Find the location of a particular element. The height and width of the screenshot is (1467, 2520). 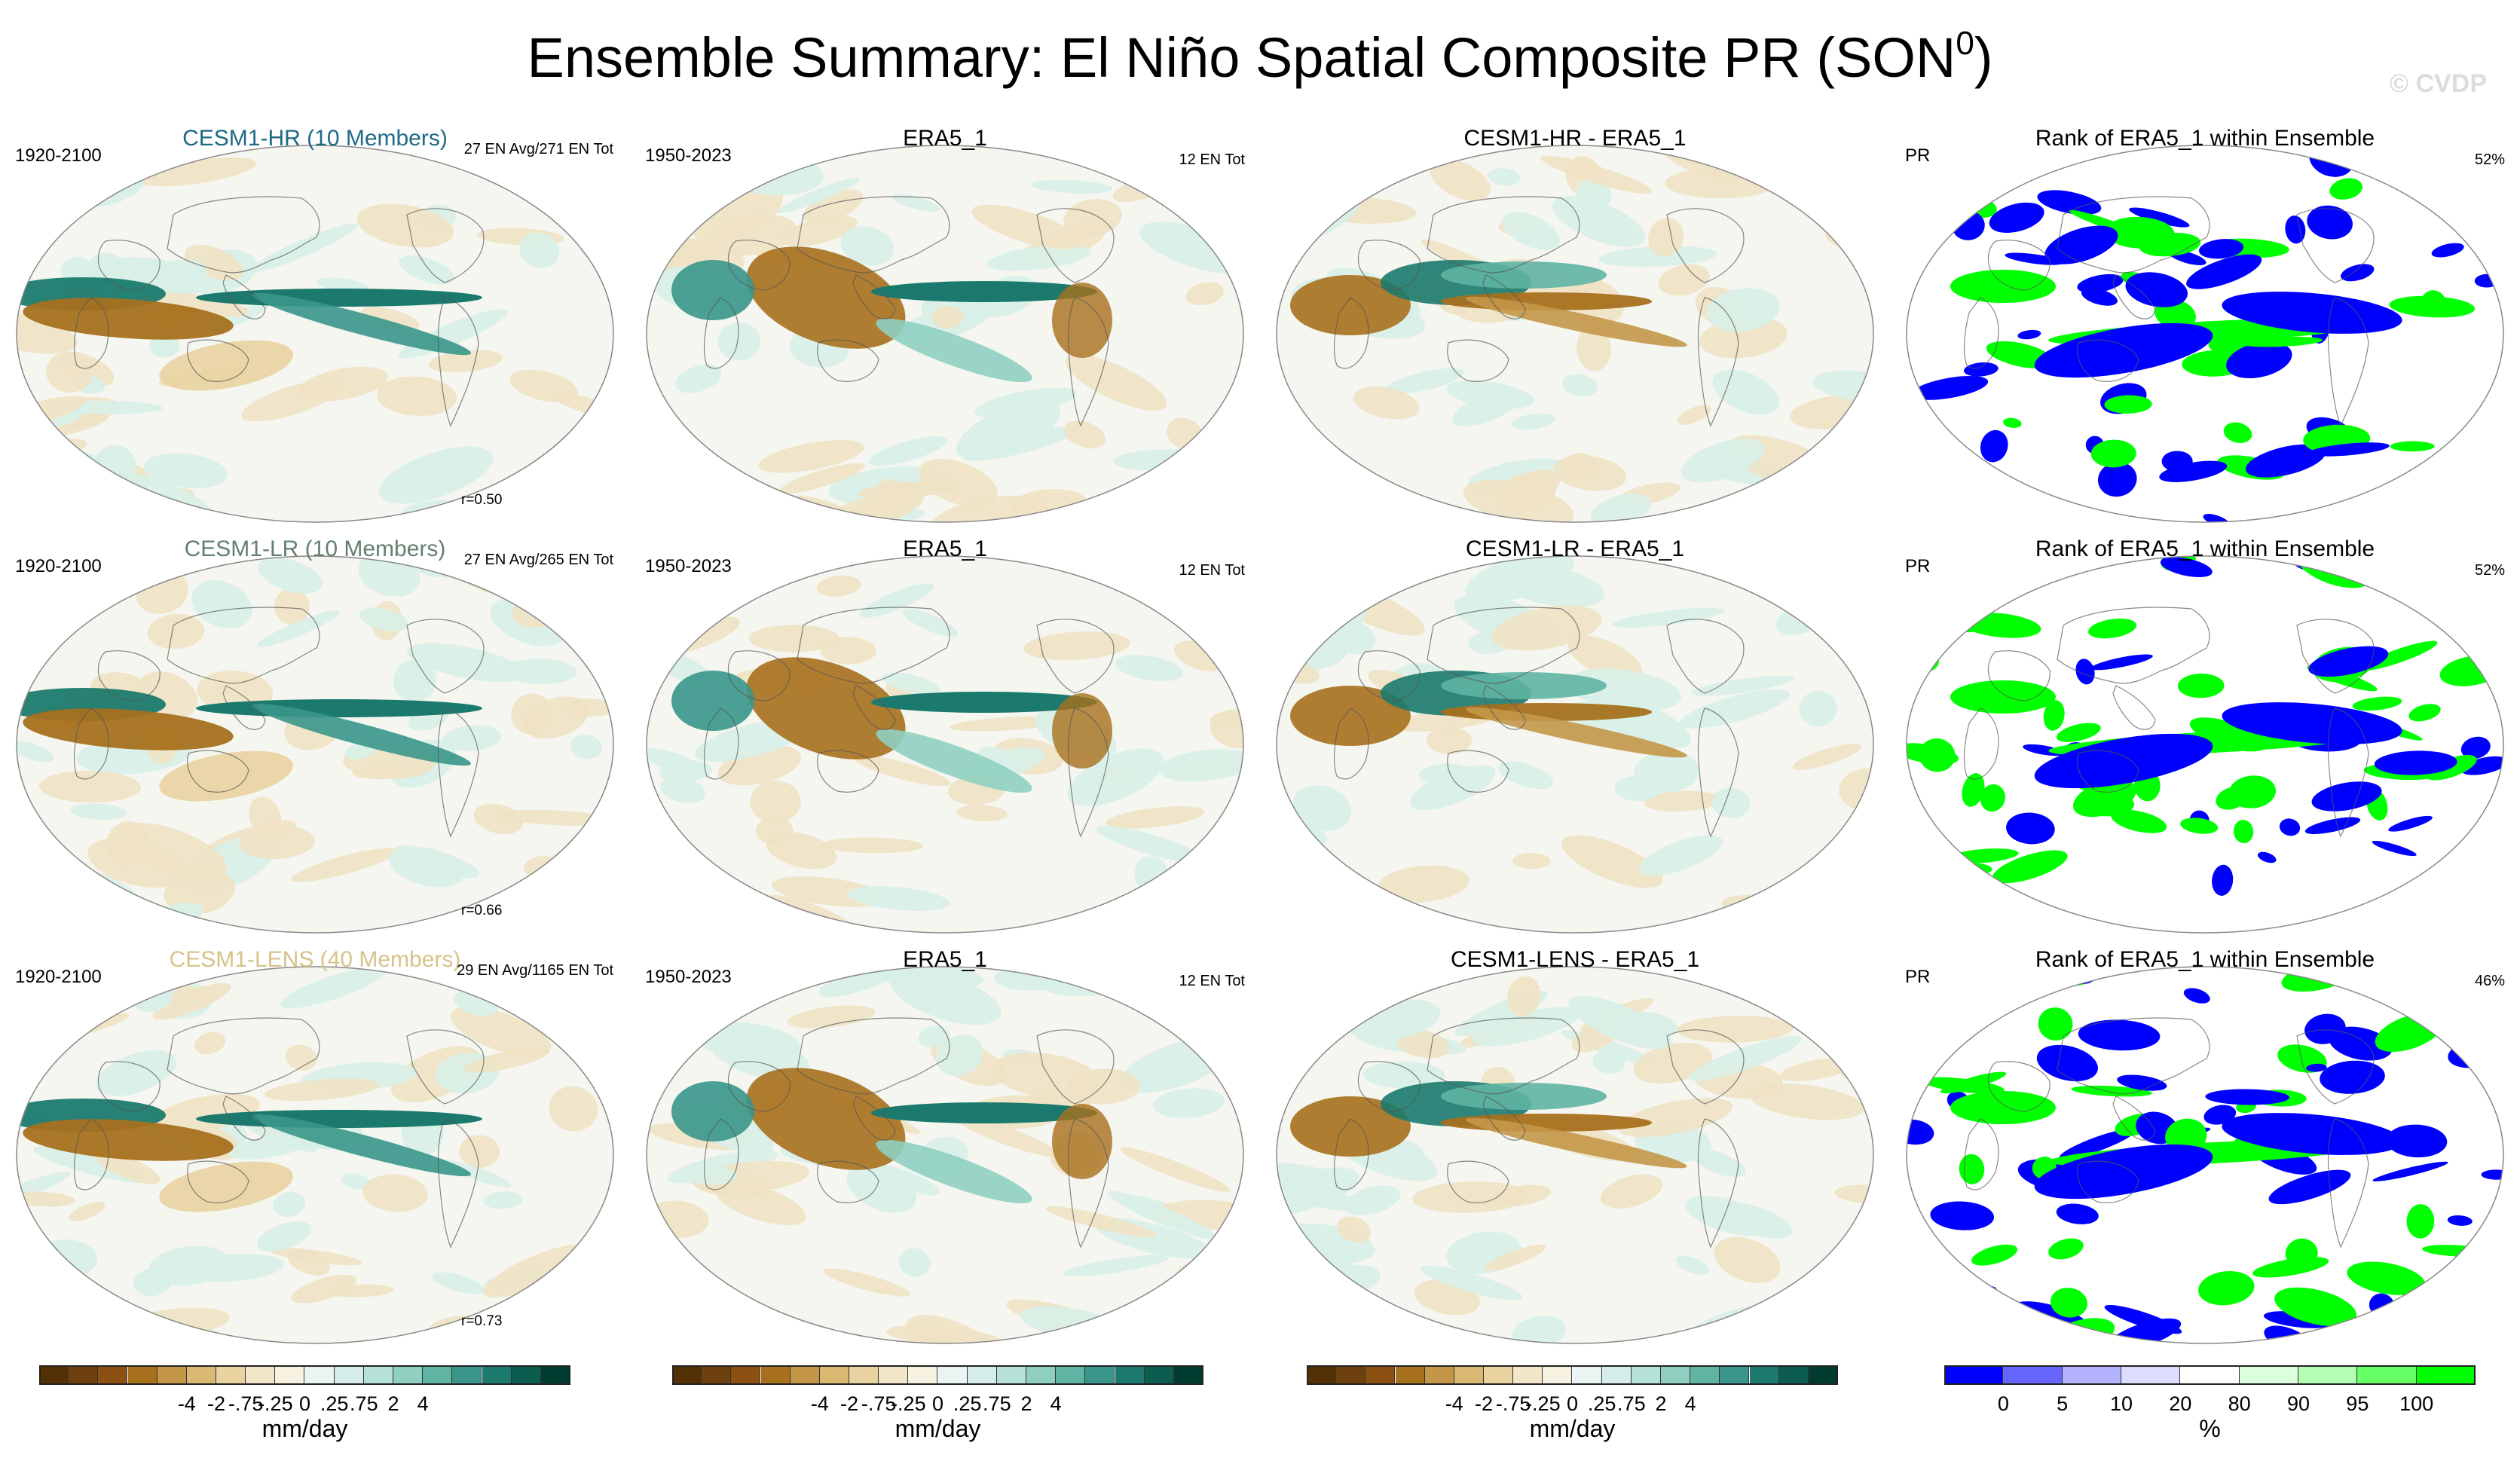

colorbar-2: -4 -2 -.75 -.25 0 .25.75 2 4 mm/day is located at coordinates (943, 1410).